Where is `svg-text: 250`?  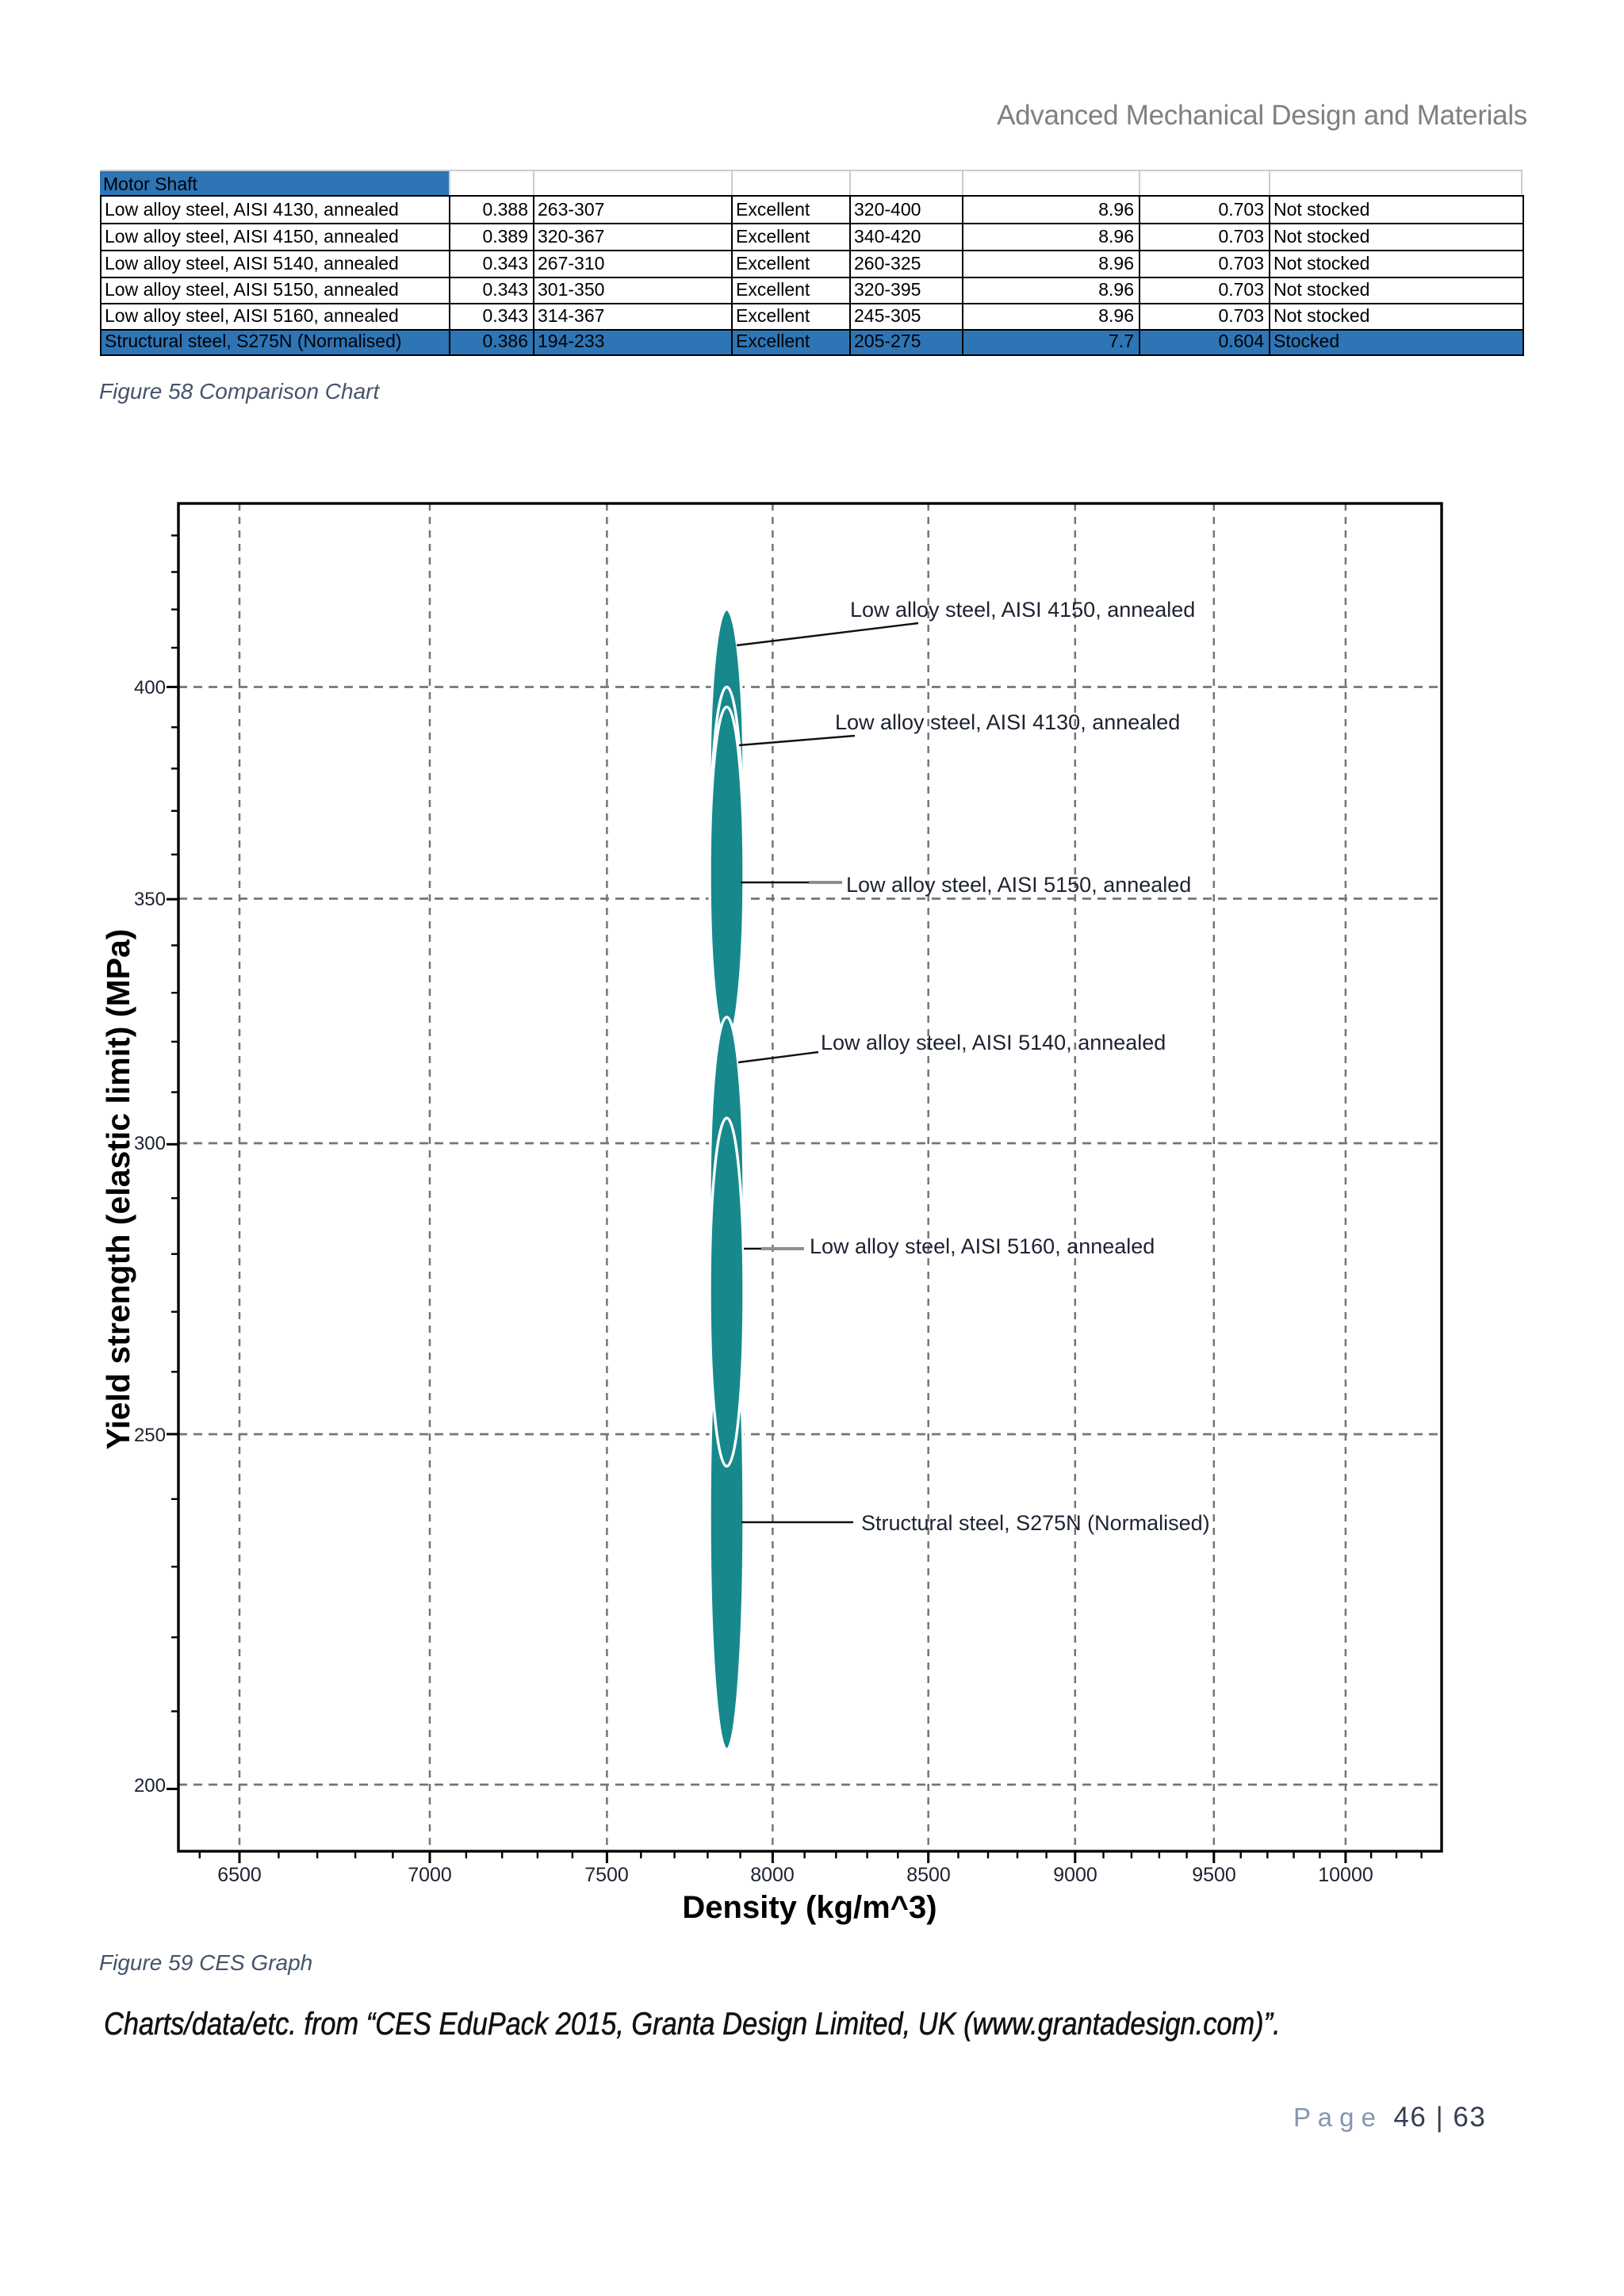
svg-text: 250 is located at coordinates (150, 1436).